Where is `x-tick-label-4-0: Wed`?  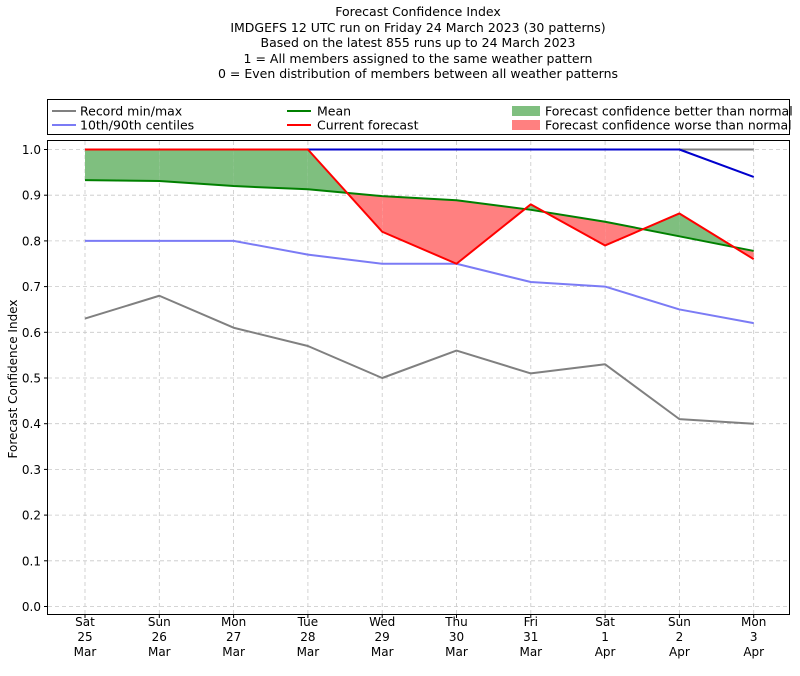
x-tick-label-4-0: Wed is located at coordinates (382, 622).